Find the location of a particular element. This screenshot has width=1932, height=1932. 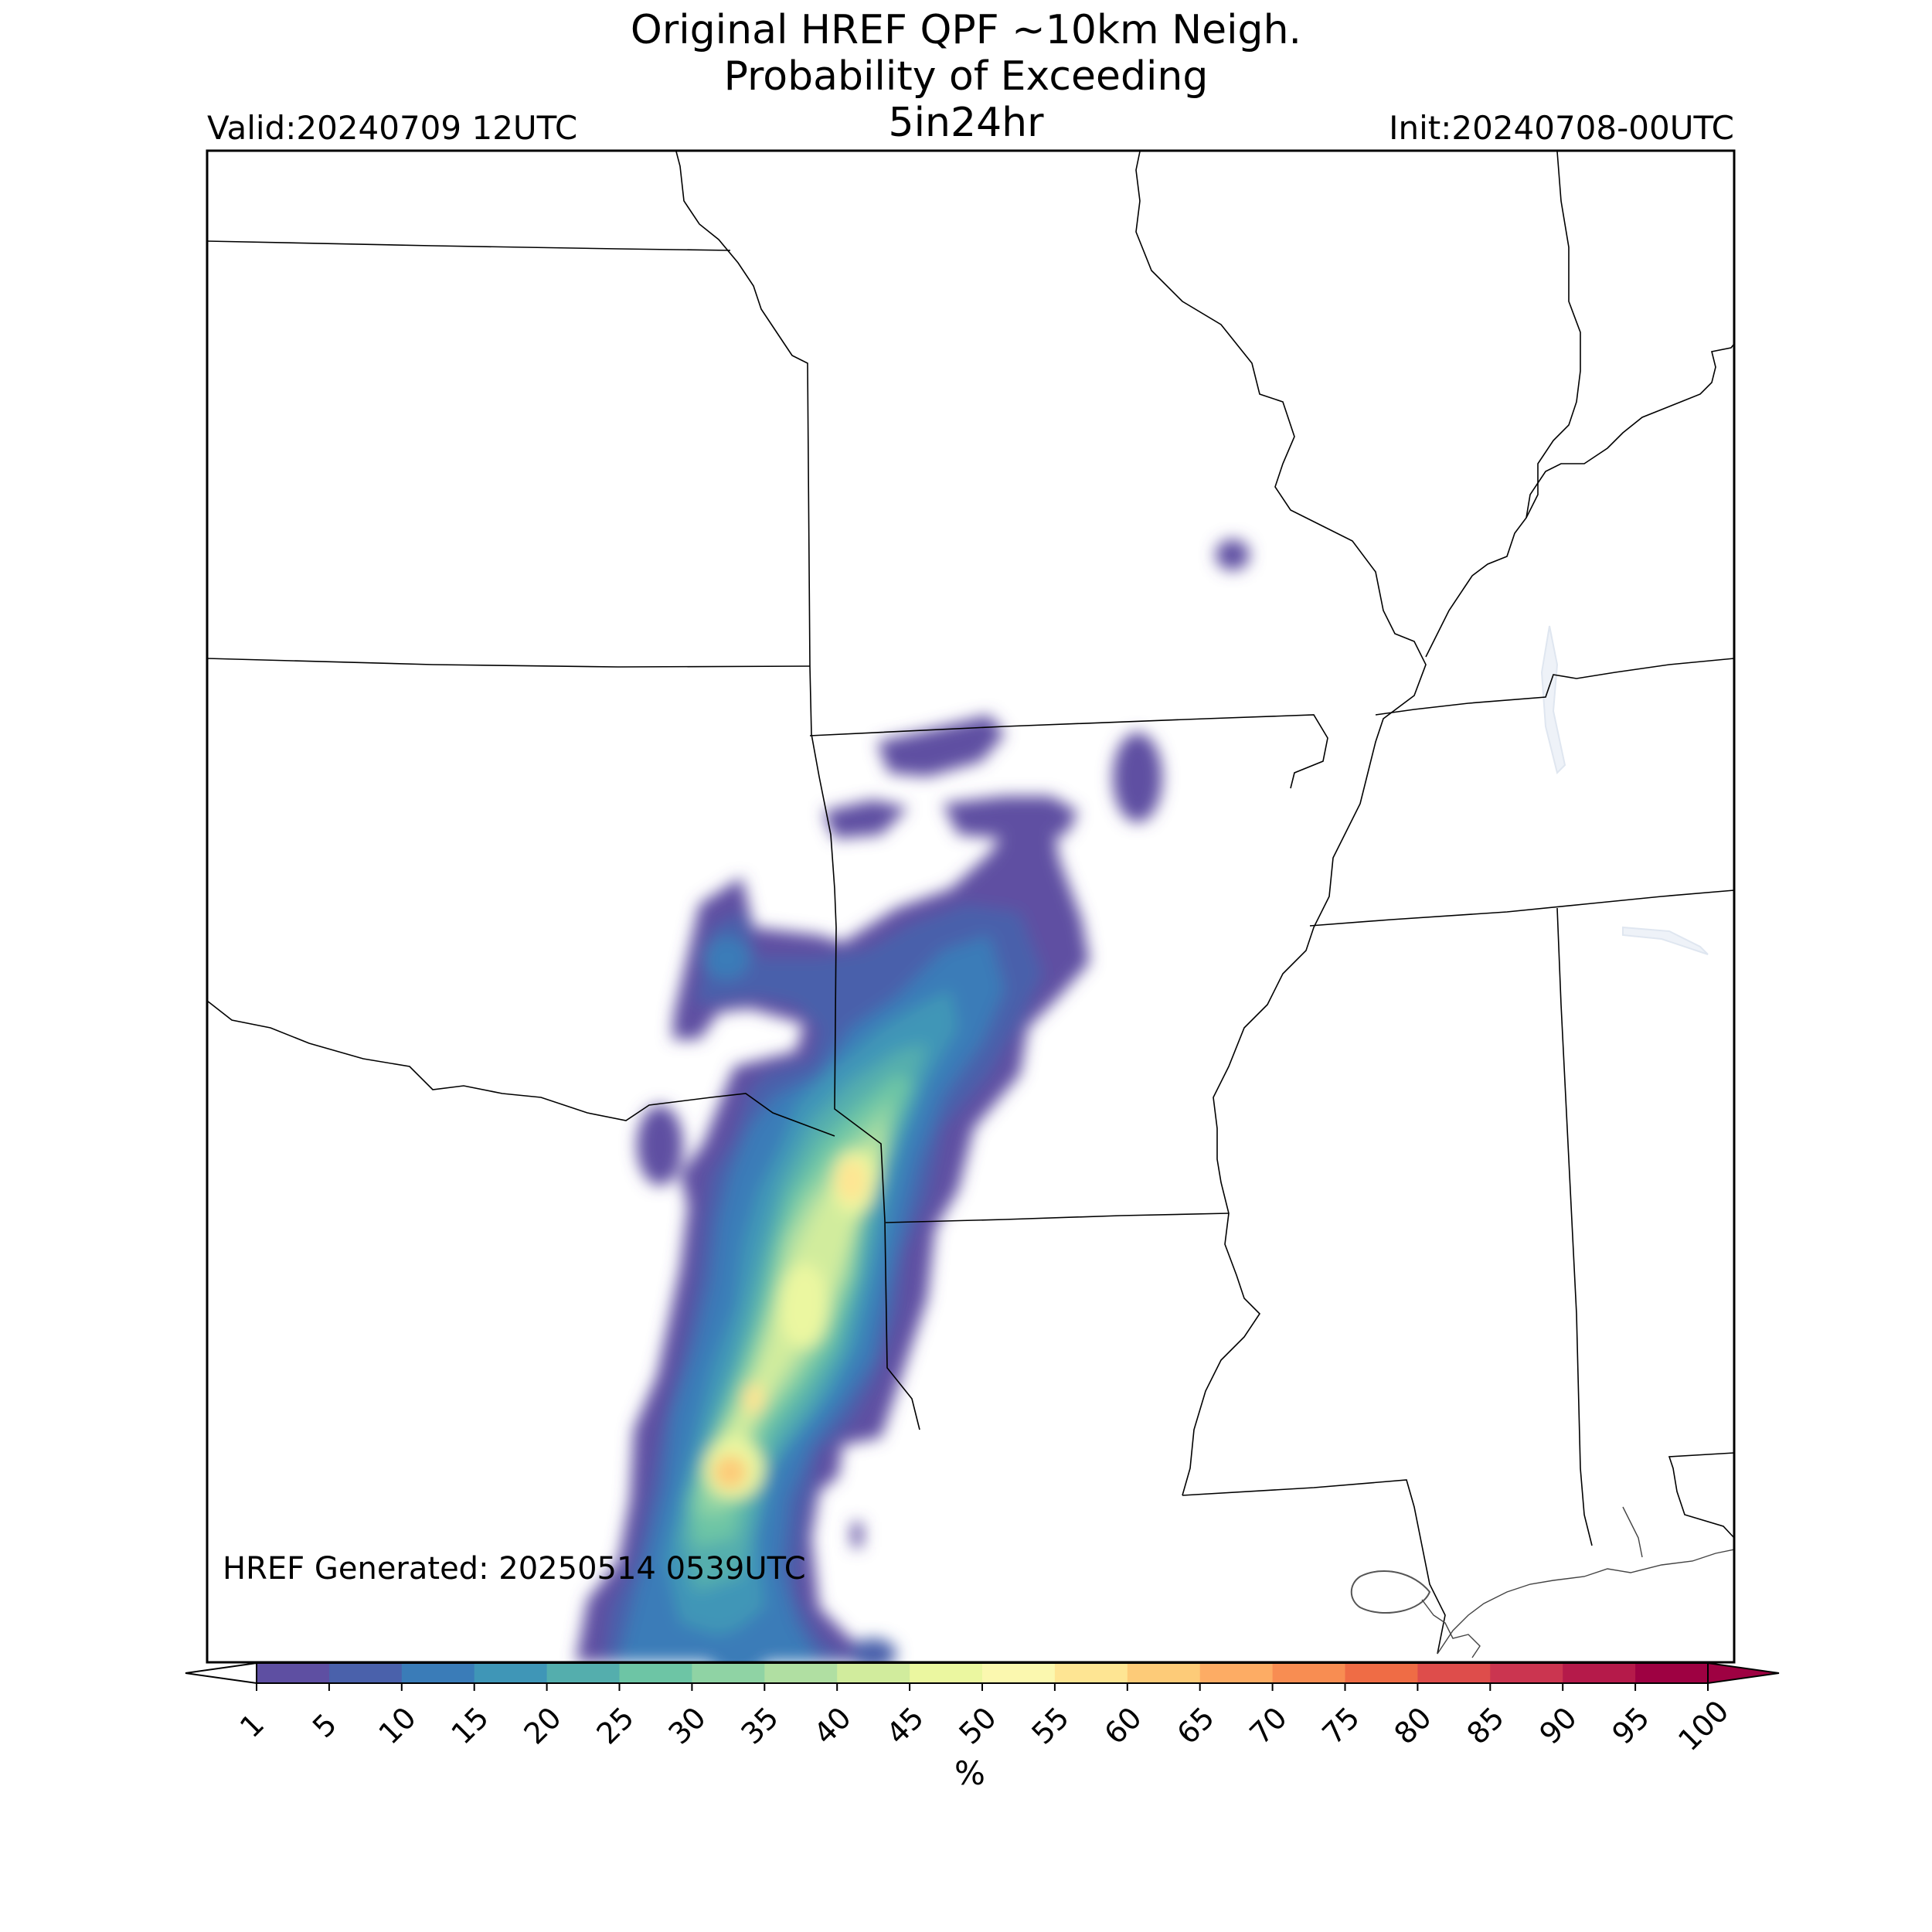

prob-area-1pct-small is located at coordinates (857, 1534).